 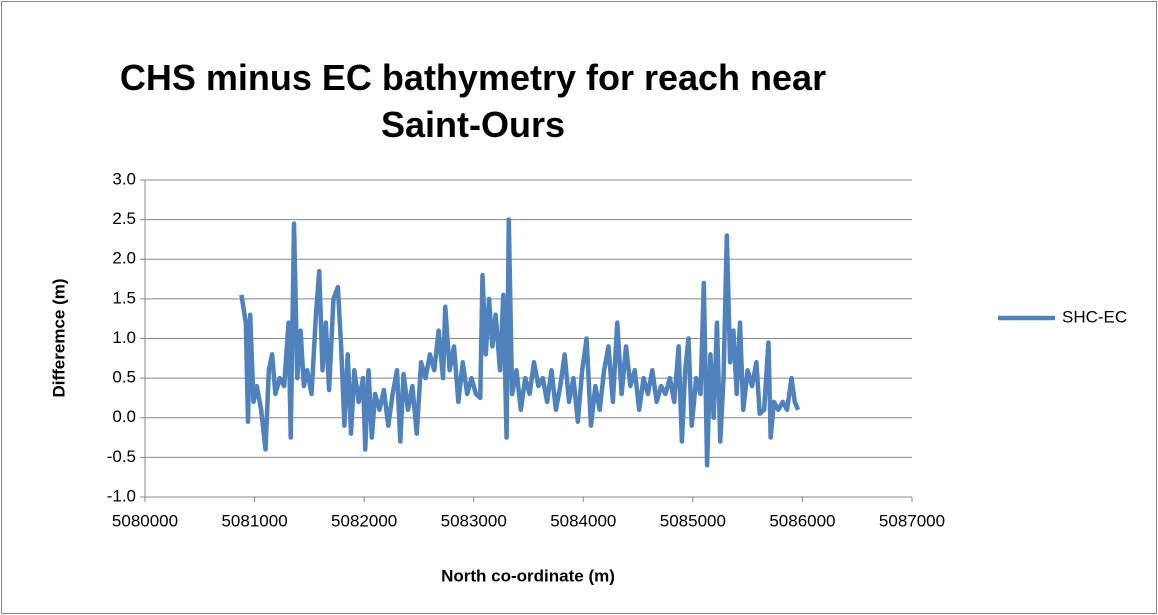 I want to click on x-tick-label: 5080000, so click(x=145, y=520).